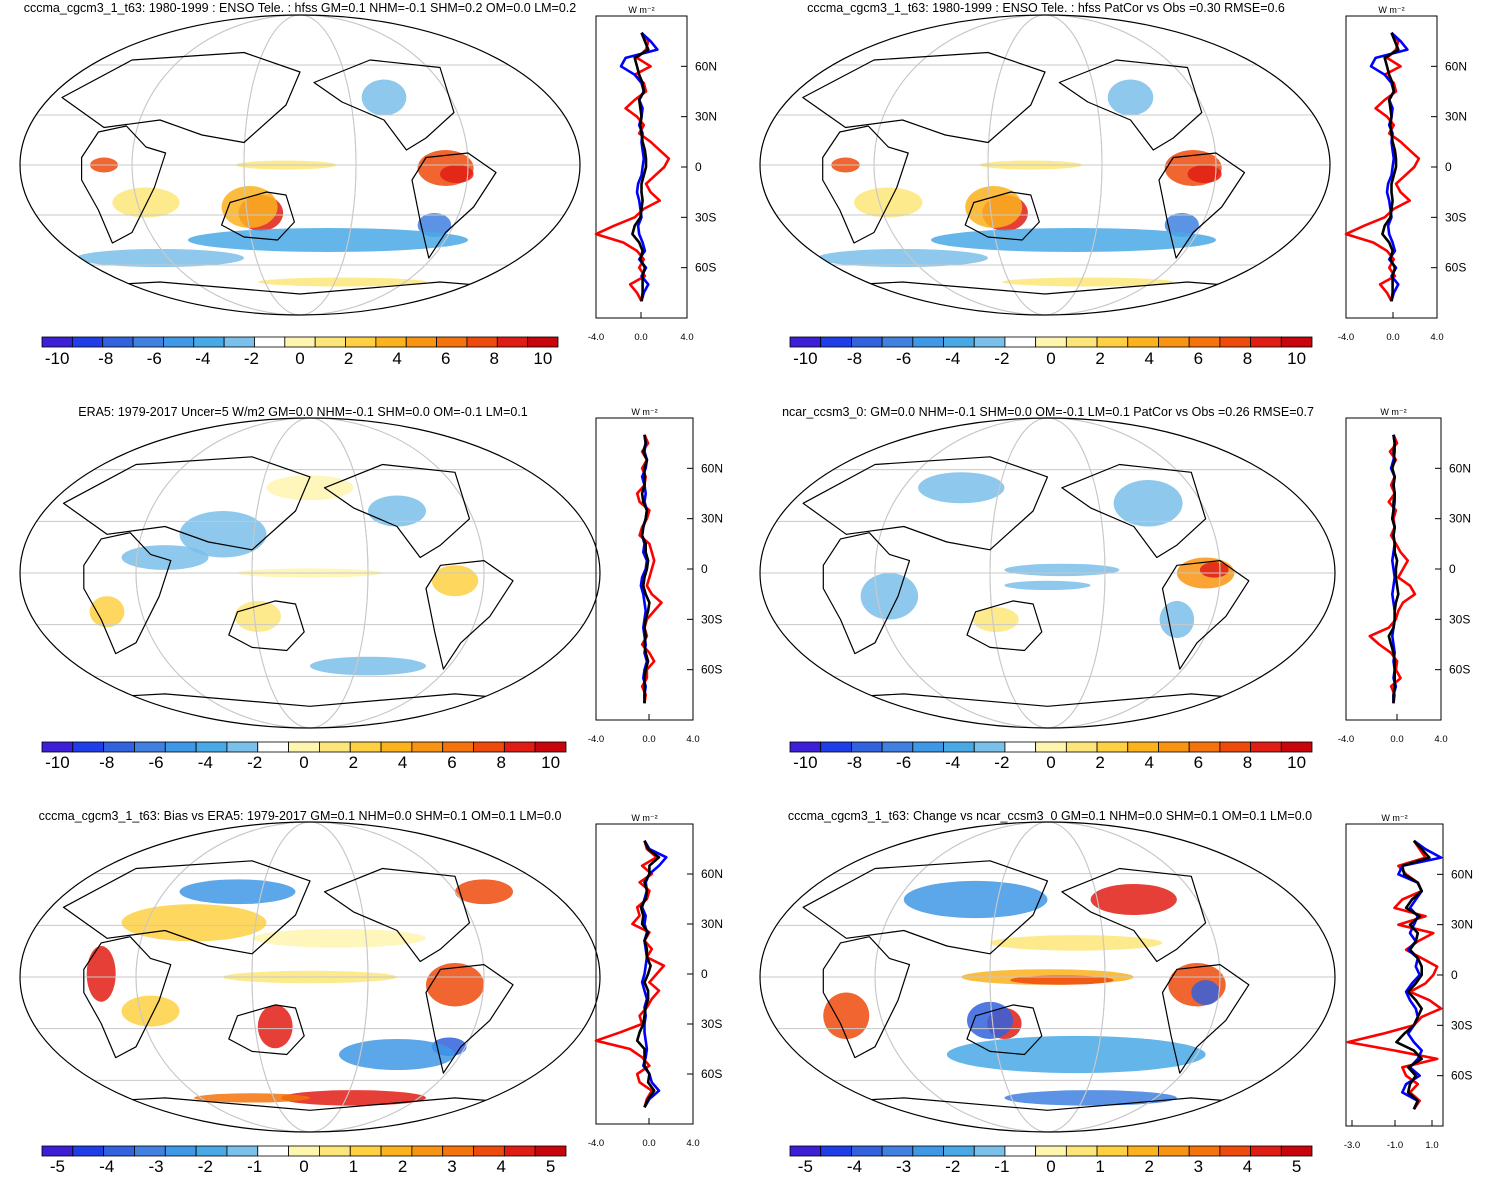 The width and height of the screenshot is (1489, 1177). What do you see at coordinates (1395, 1145) in the screenshot?
I see `profile-x-label: -1.0` at bounding box center [1395, 1145].